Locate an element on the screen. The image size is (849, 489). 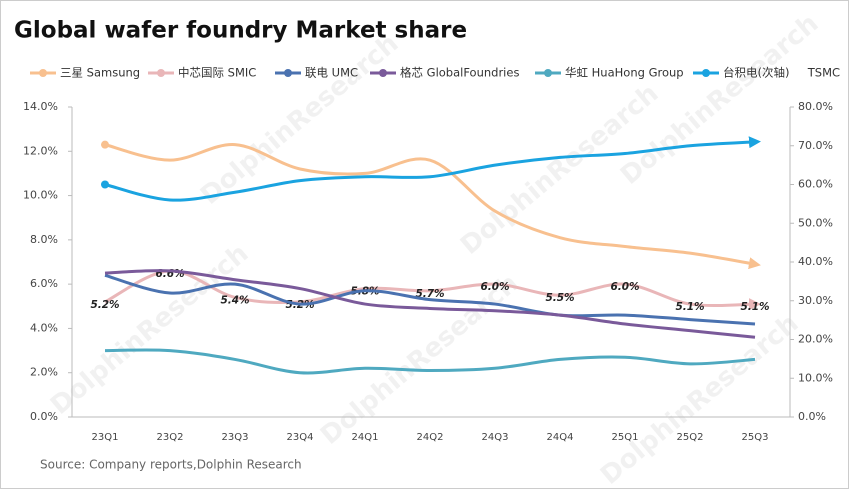
x-tick-label: 25Q1 is located at coordinates (625, 437).